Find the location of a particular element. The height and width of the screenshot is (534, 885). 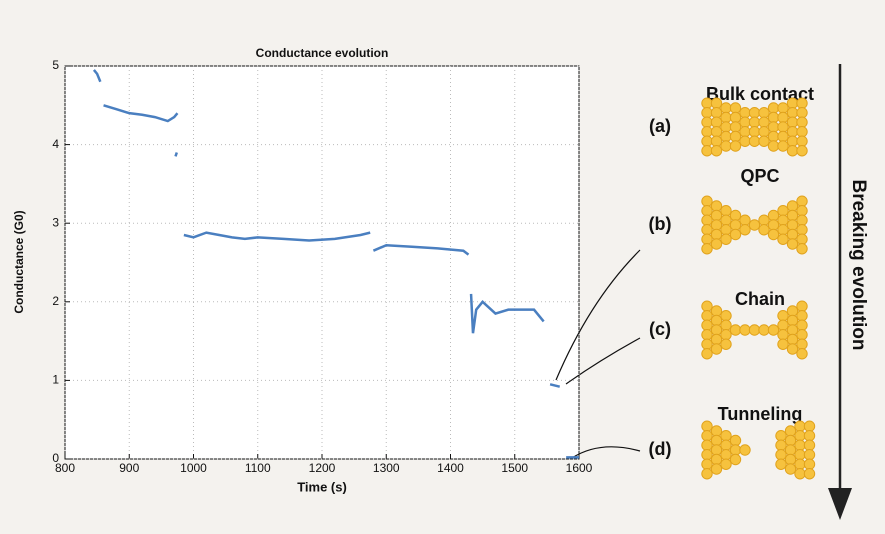

arrow-head is located at coordinates (840, 504).